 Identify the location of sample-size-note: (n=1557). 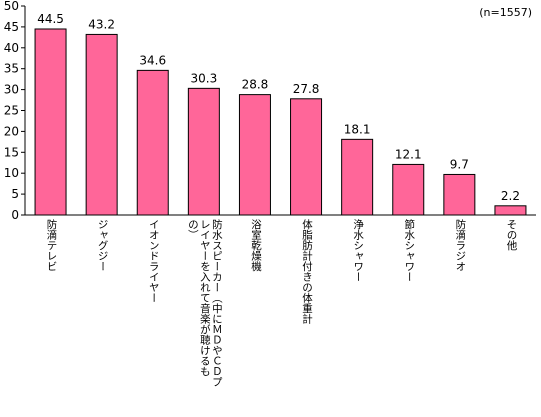
(505, 12).